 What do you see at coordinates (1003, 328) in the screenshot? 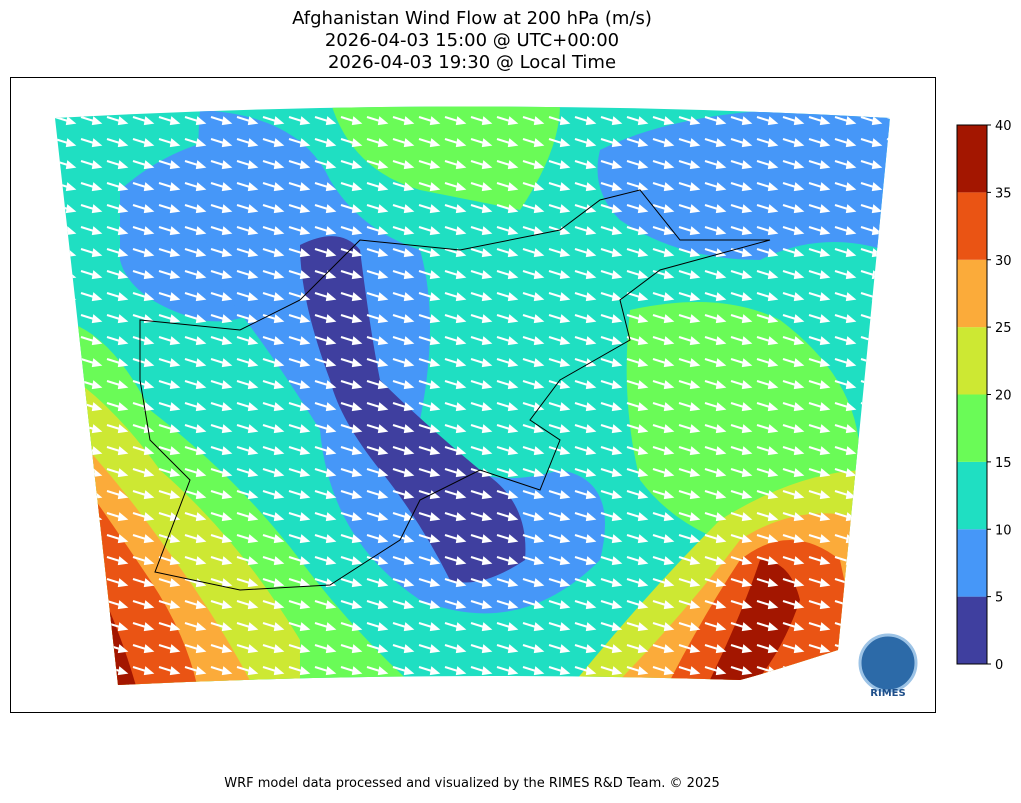
I see `colorbar-tick-label: 25` at bounding box center [1003, 328].